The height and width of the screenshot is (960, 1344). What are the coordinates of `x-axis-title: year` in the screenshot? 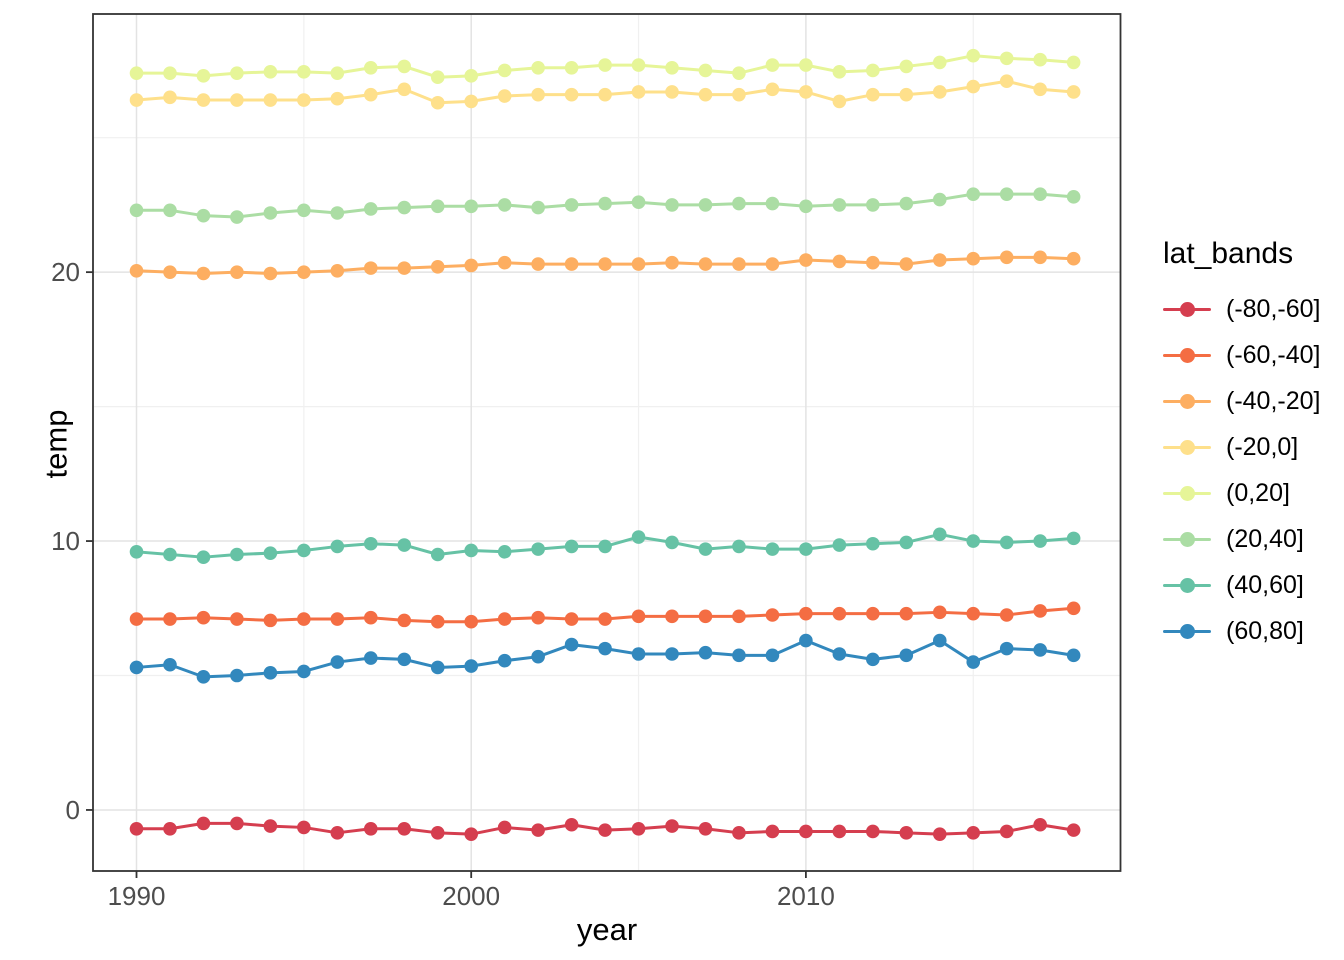 It's located at (607, 929).